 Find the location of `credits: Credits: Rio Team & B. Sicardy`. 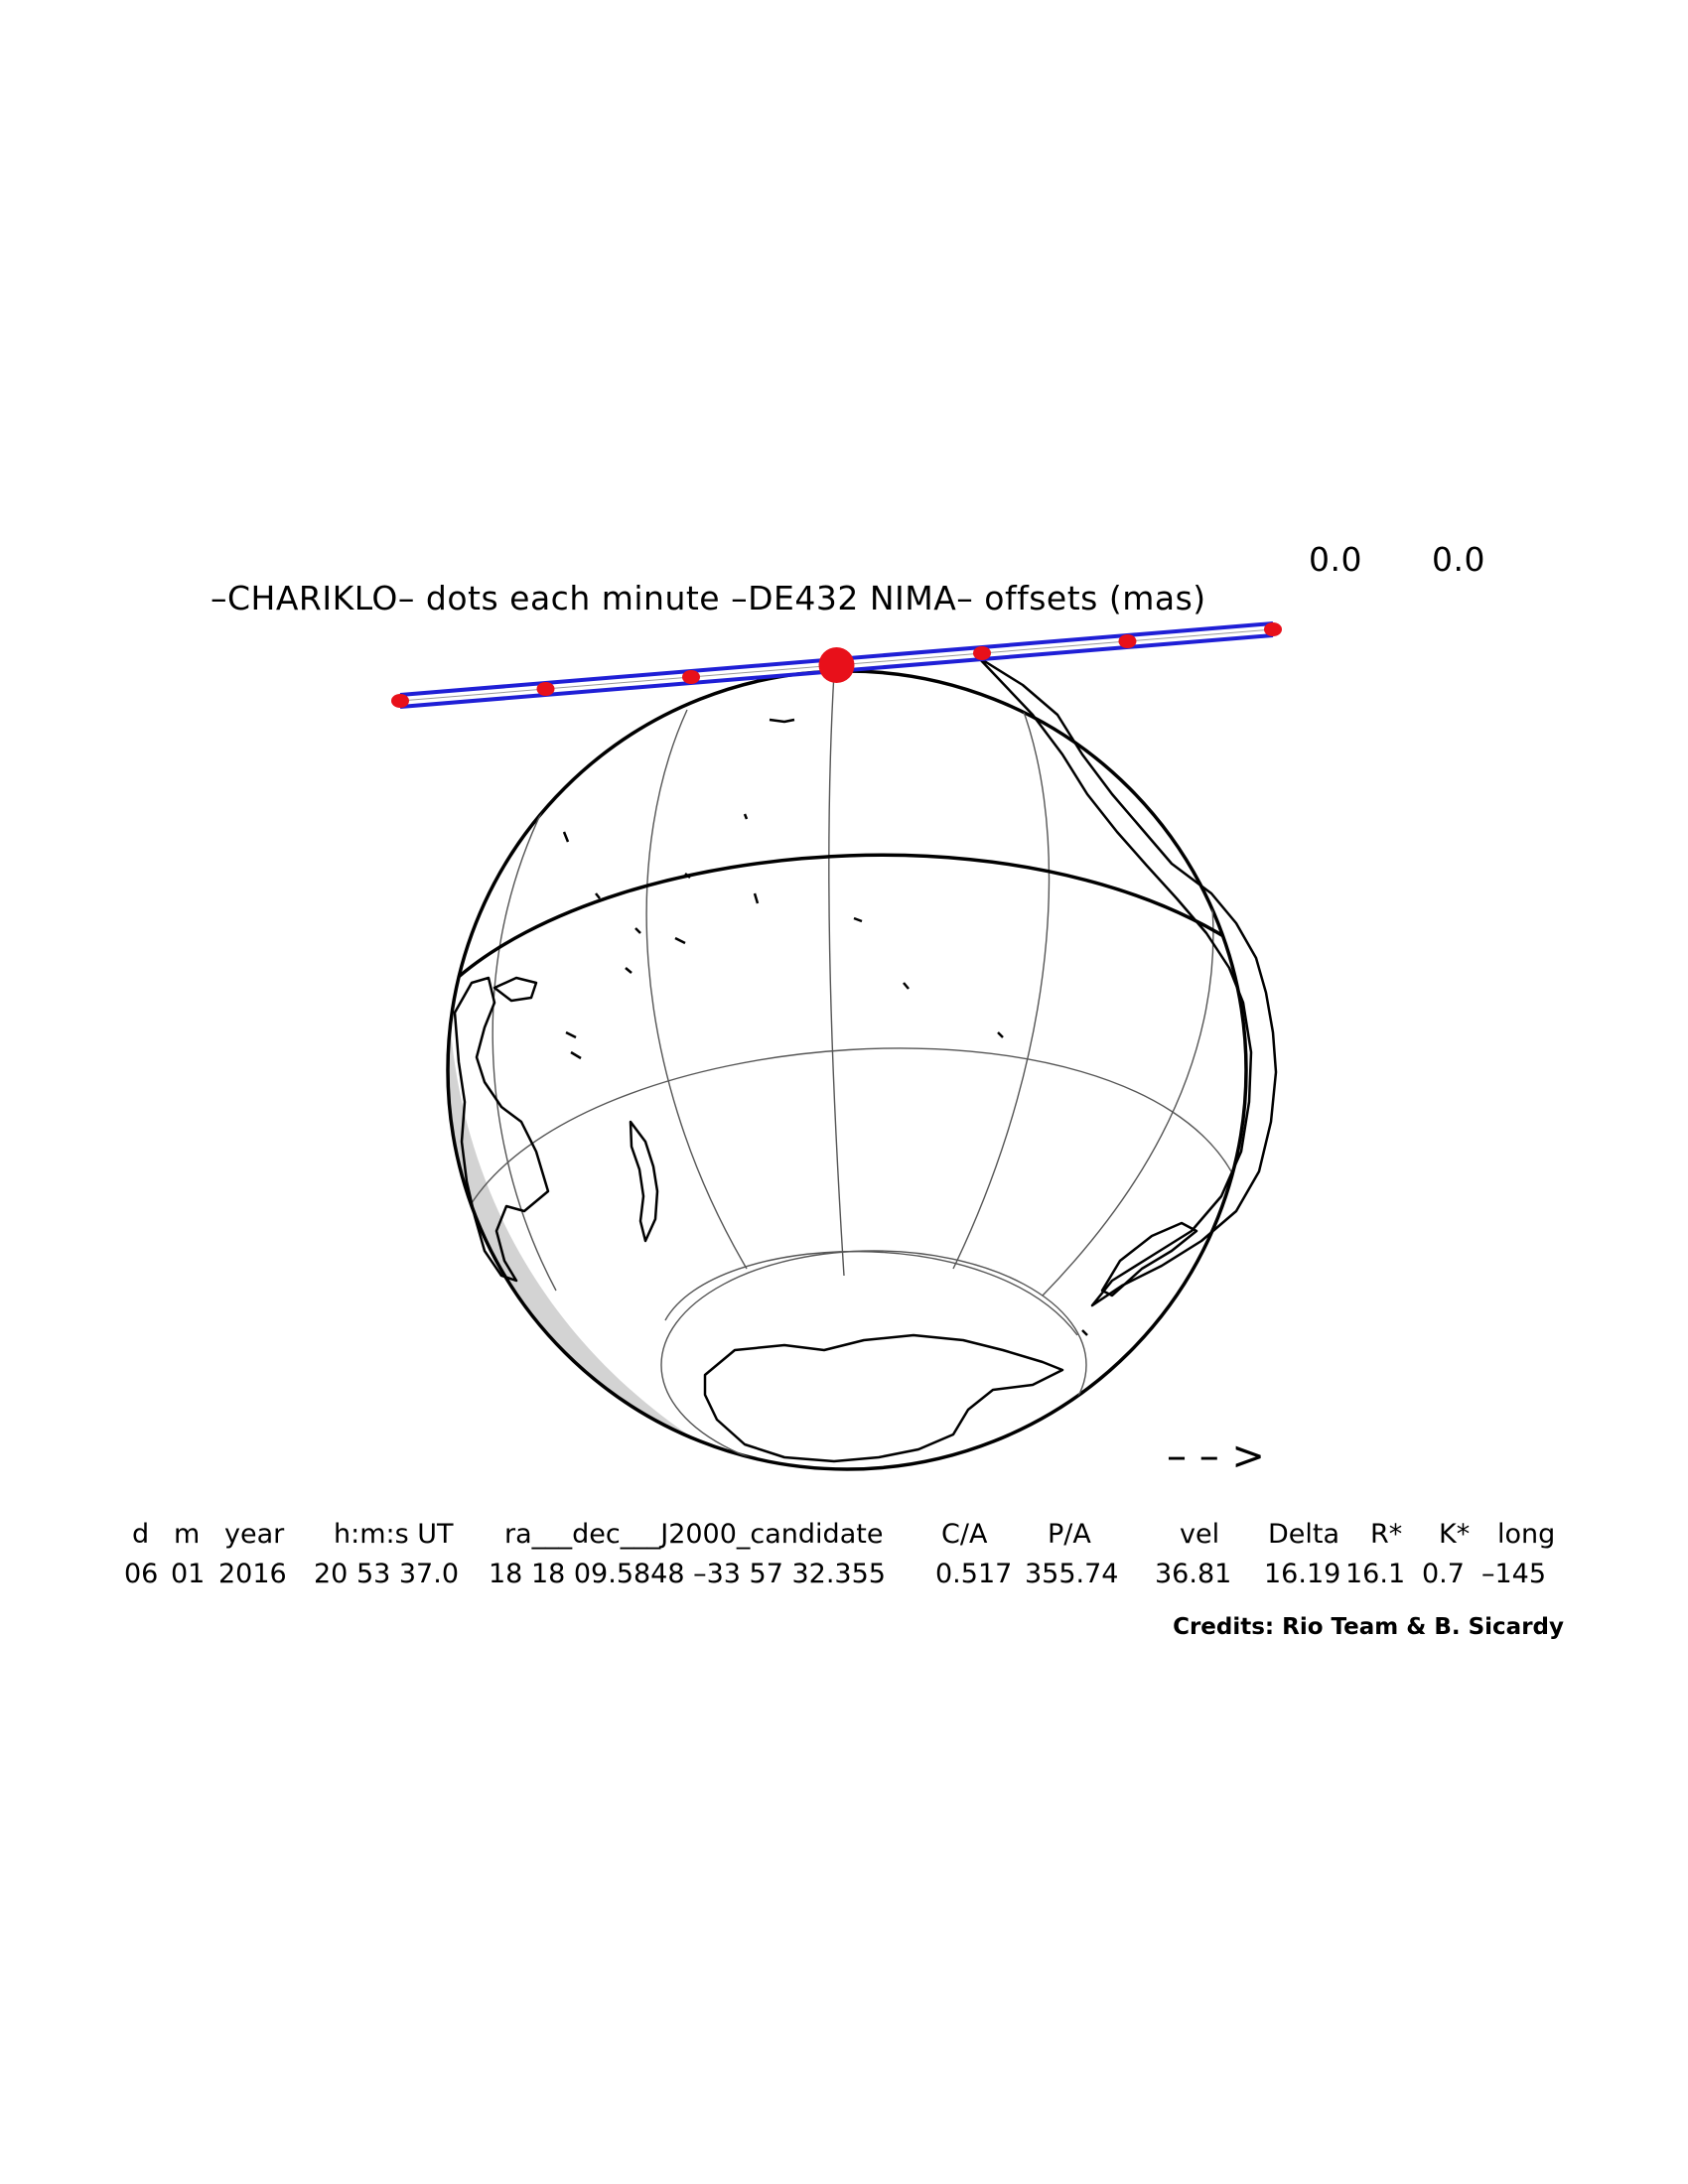

credits: Credits: Rio Team & B. Sicardy is located at coordinates (1368, 1627).